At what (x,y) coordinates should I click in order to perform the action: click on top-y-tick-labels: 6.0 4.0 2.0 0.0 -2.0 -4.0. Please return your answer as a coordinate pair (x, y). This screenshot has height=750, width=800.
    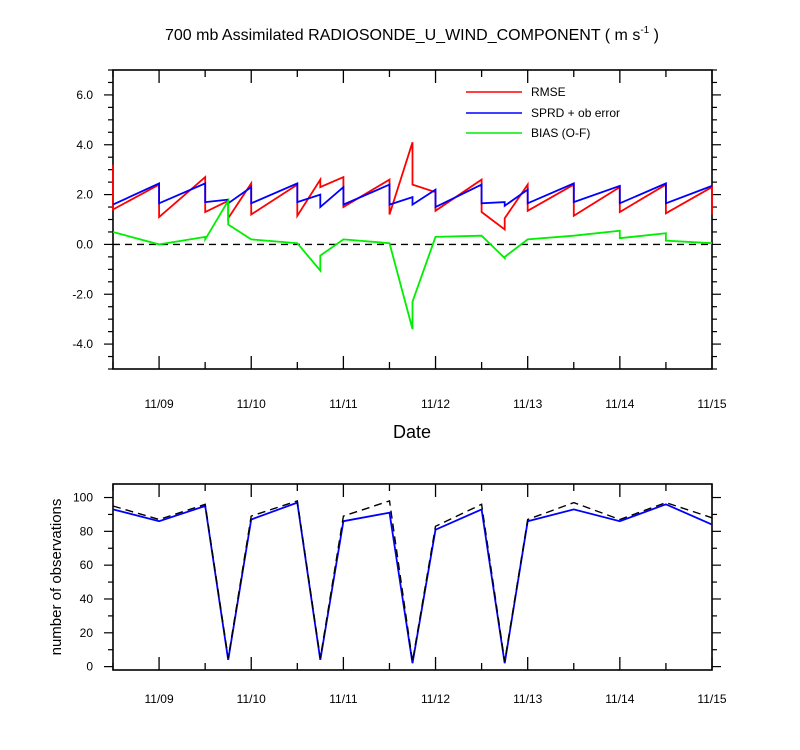
    Looking at the image, I should click on (82, 219).